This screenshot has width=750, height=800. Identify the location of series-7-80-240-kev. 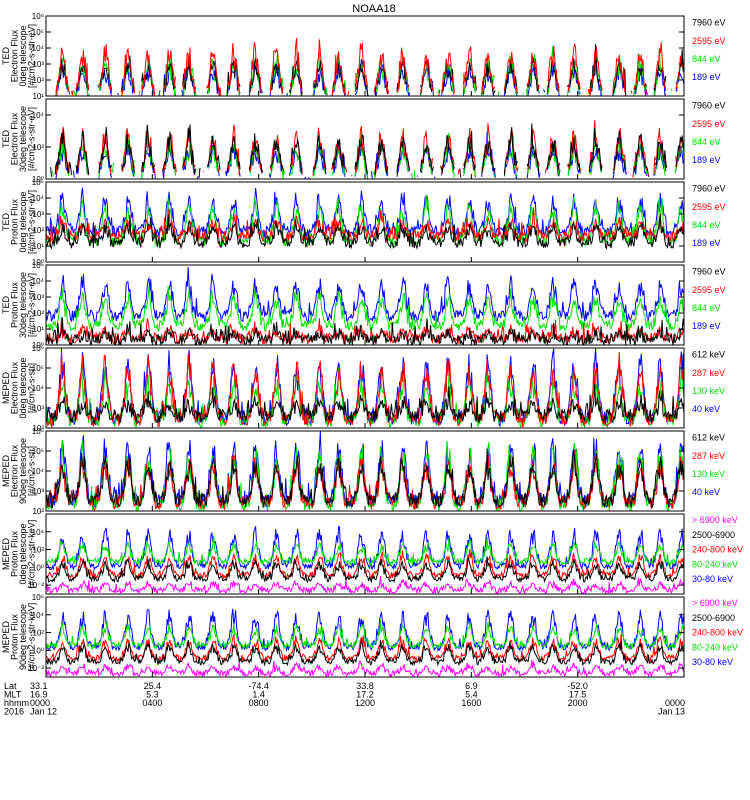
(365, 551).